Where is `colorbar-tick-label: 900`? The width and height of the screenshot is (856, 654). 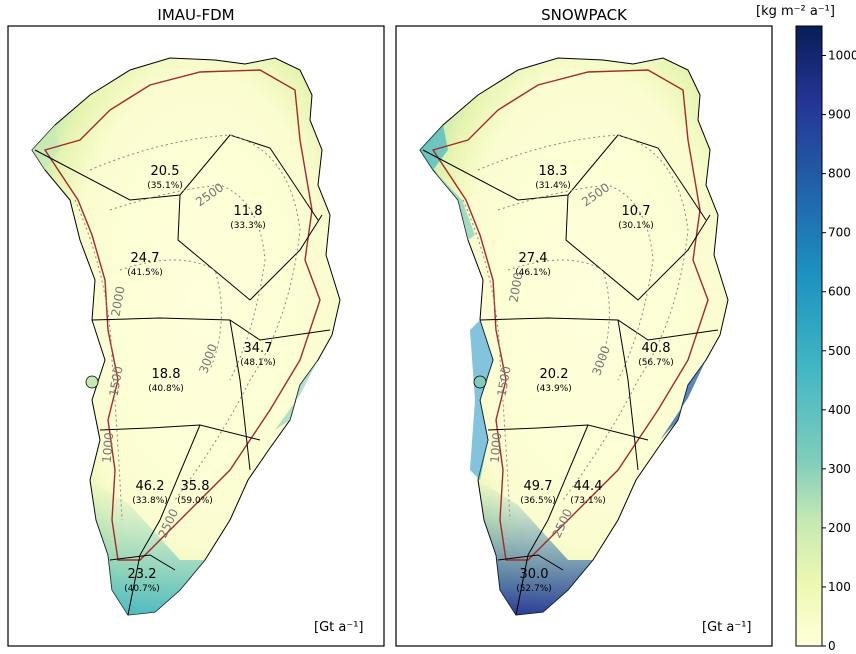
colorbar-tick-label: 900 is located at coordinates (839, 115).